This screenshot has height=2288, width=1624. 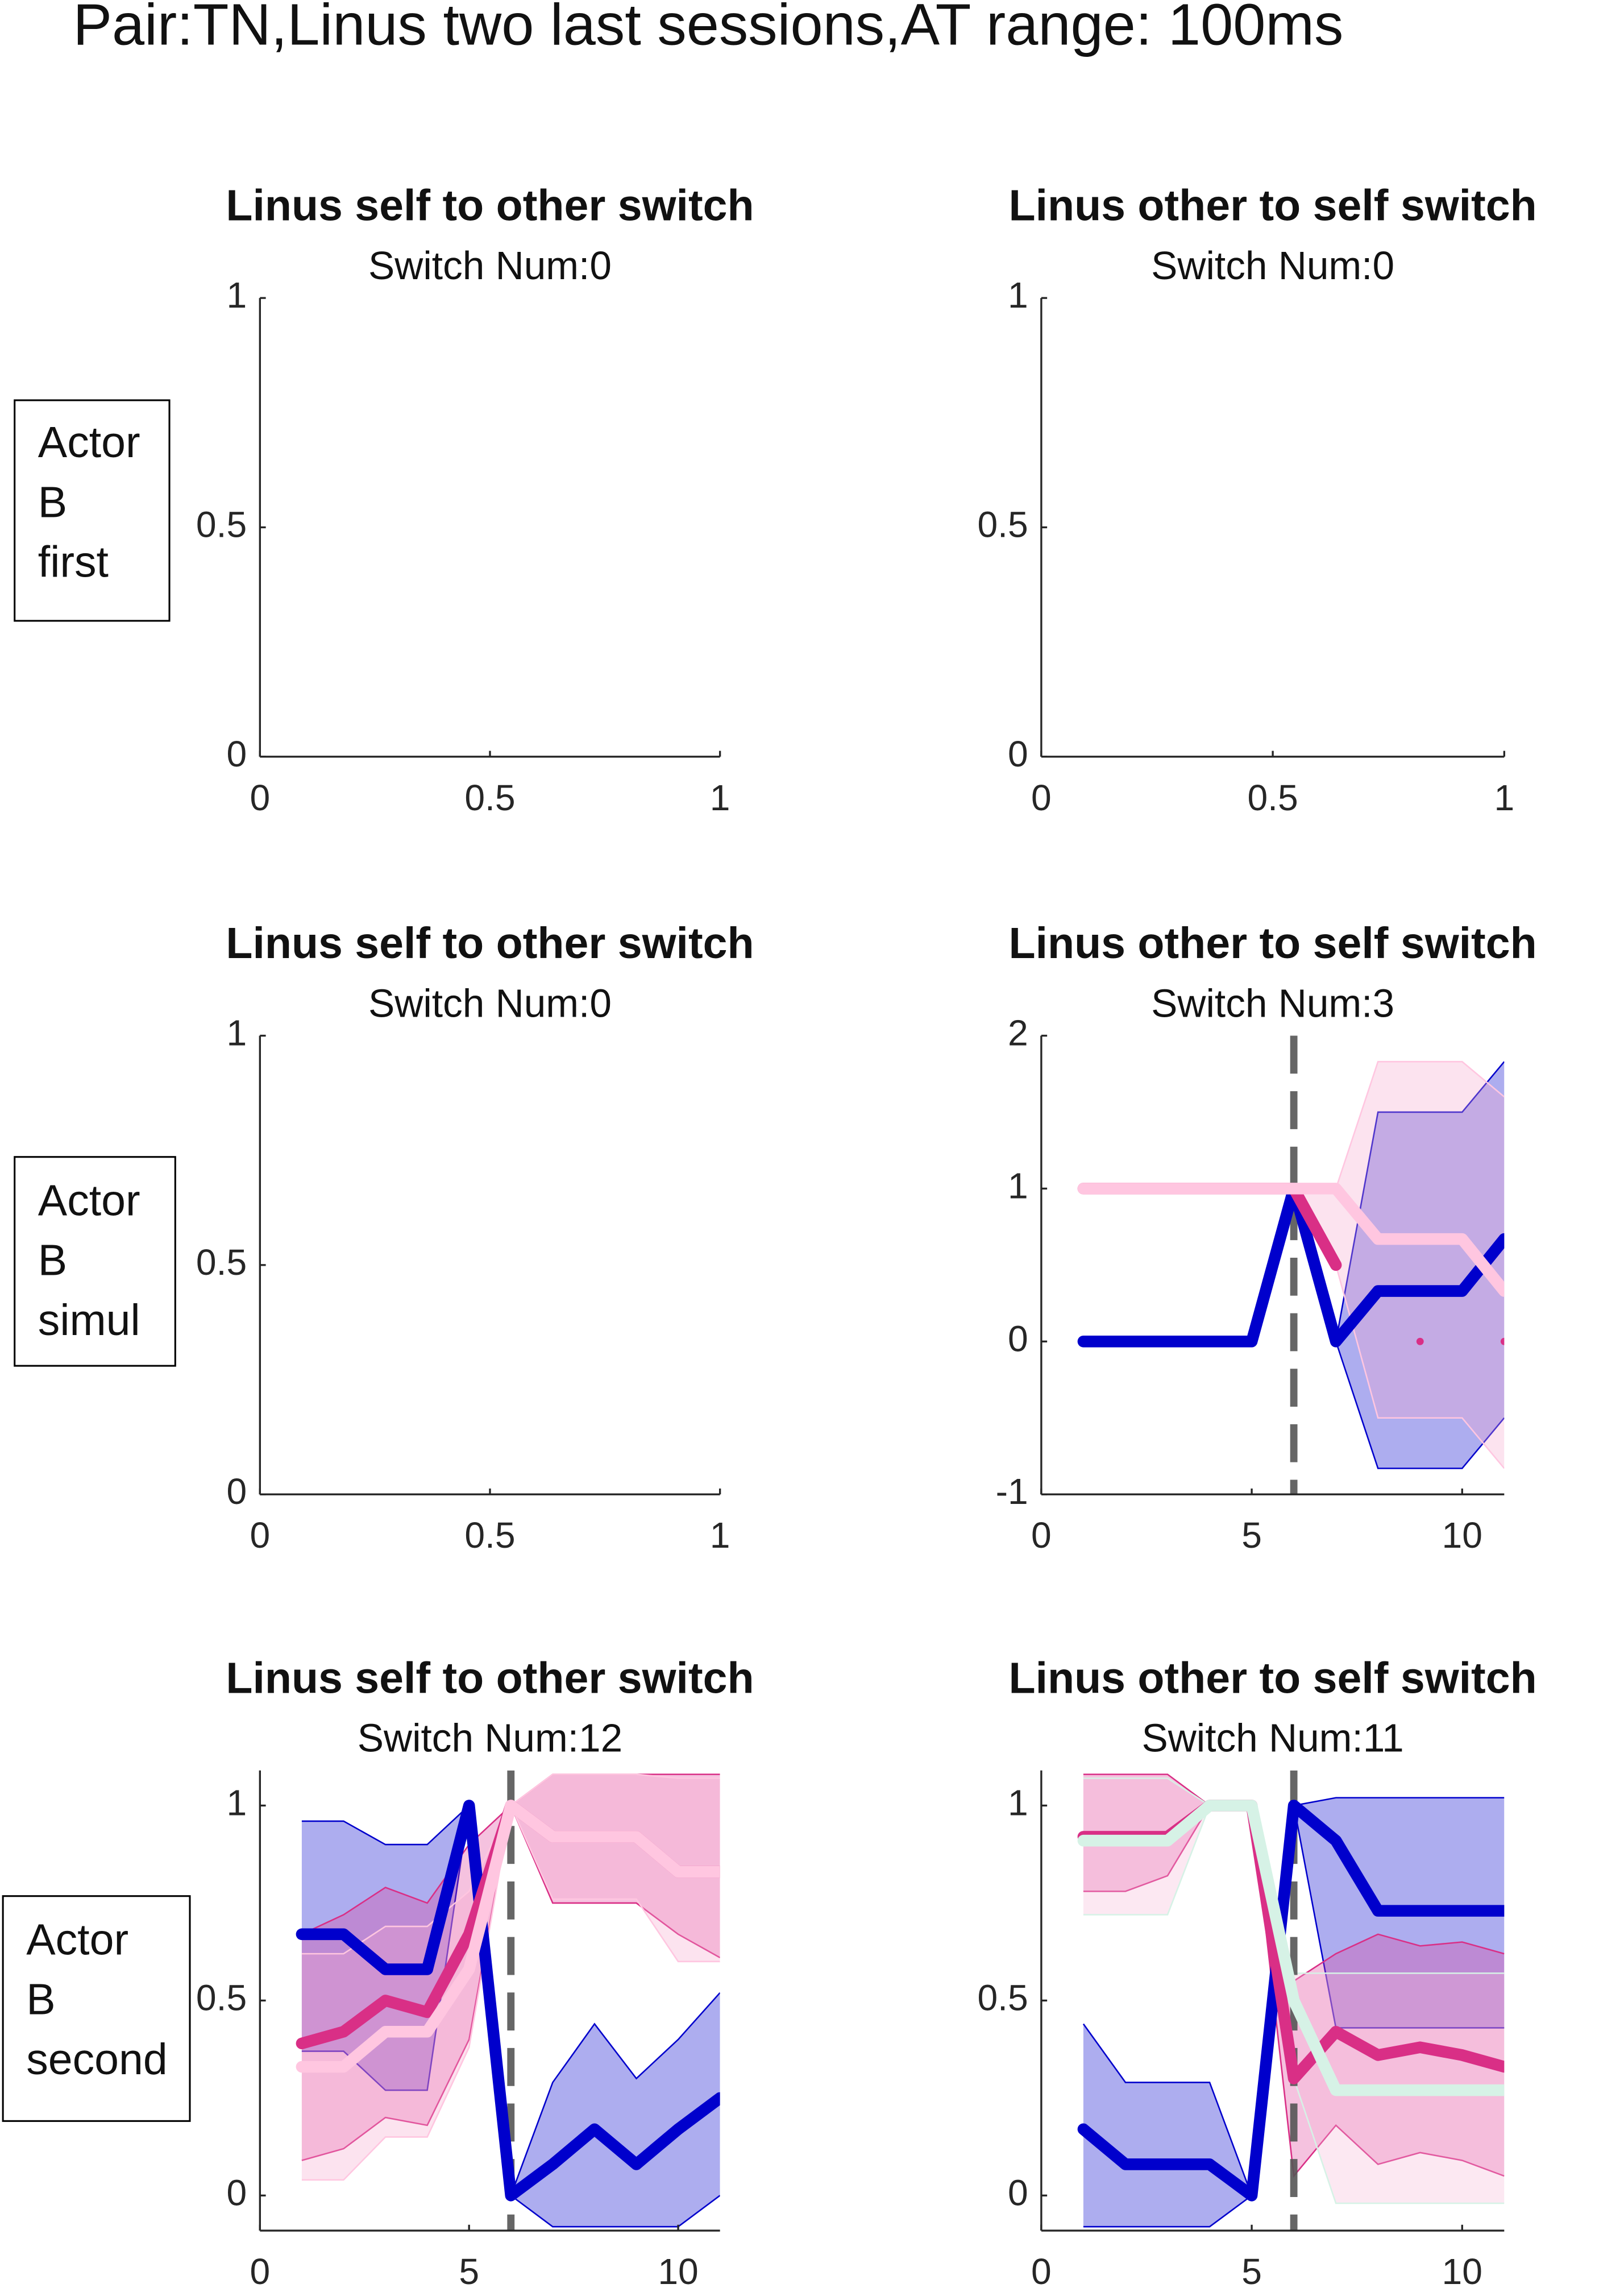 What do you see at coordinates (1018, 1032) in the screenshot?
I see `y-tick-label: 2` at bounding box center [1018, 1032].